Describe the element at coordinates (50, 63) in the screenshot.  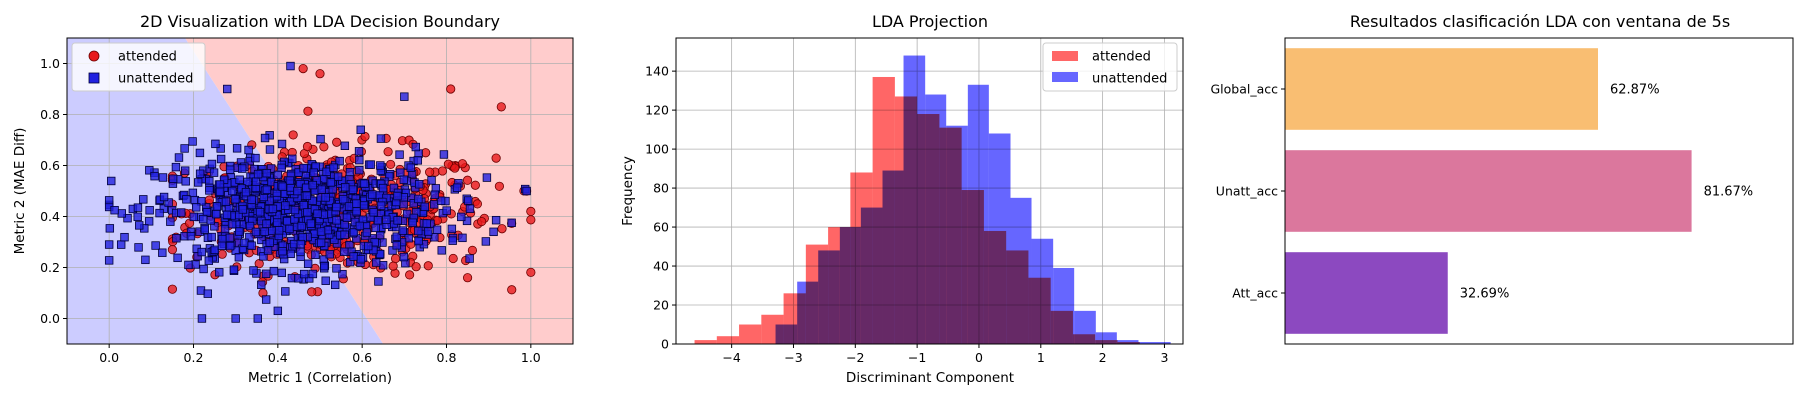
I see `svg-text: 1.0` at that location.